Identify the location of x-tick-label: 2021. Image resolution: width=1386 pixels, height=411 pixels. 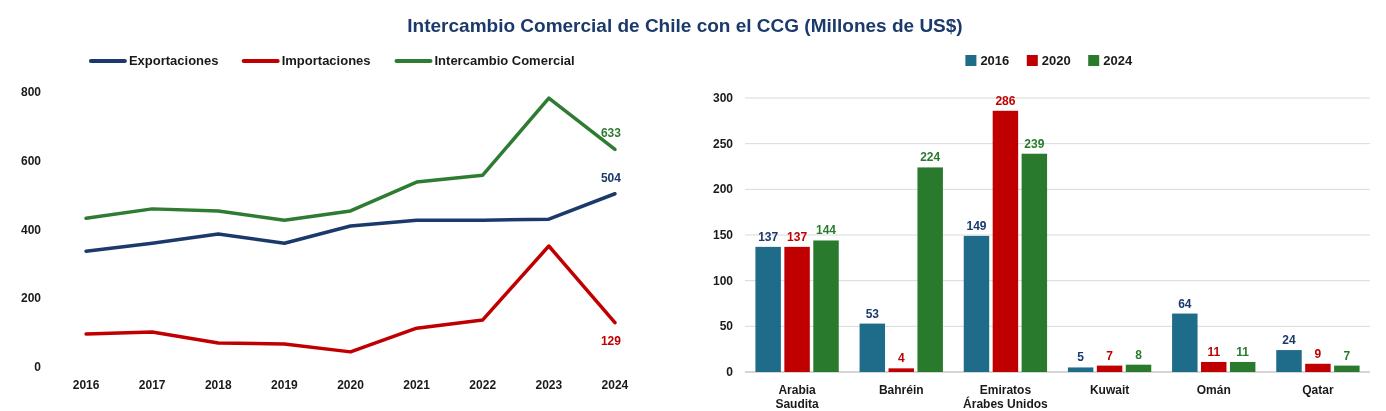
(417, 385).